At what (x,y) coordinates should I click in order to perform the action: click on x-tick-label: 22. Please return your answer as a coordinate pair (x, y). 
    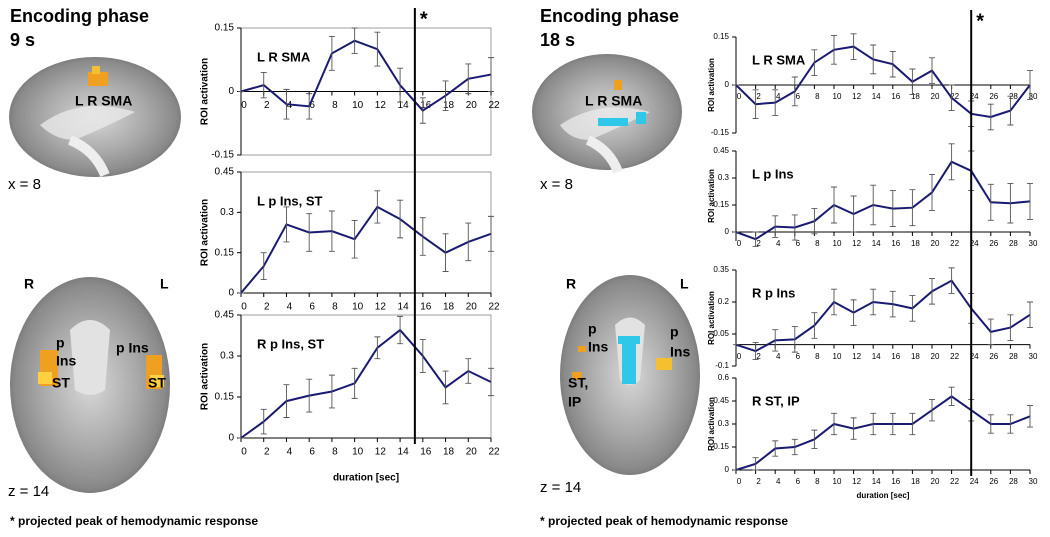
    Looking at the image, I should click on (494, 452).